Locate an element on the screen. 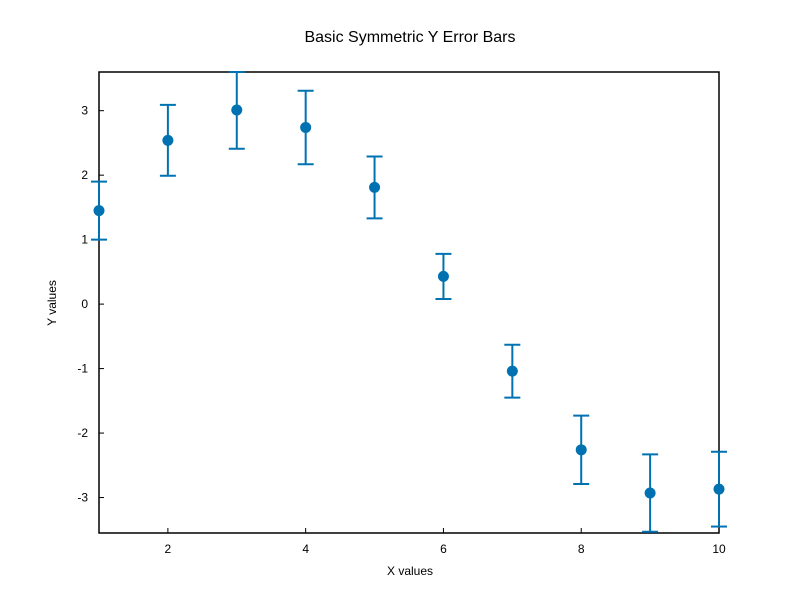 The width and height of the screenshot is (800, 600). x-tick-label: 4 is located at coordinates (305, 549).